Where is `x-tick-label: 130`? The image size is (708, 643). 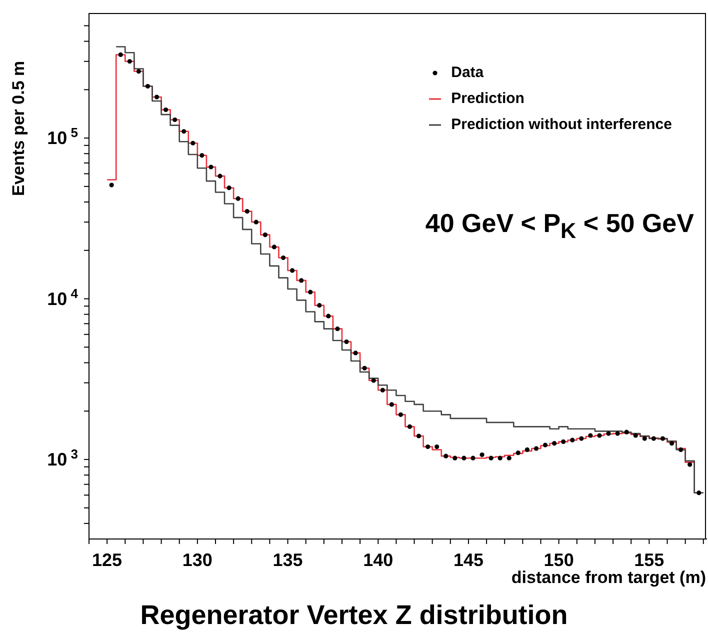 x-tick-label: 130 is located at coordinates (197, 560).